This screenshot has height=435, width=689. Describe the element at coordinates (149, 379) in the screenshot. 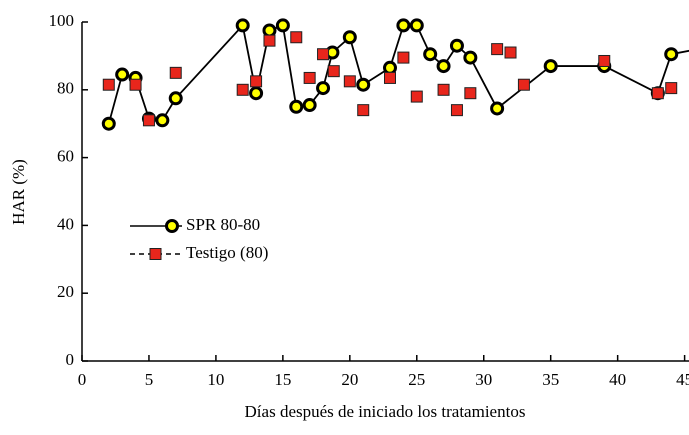

I see `x-tick-label: 5` at that location.